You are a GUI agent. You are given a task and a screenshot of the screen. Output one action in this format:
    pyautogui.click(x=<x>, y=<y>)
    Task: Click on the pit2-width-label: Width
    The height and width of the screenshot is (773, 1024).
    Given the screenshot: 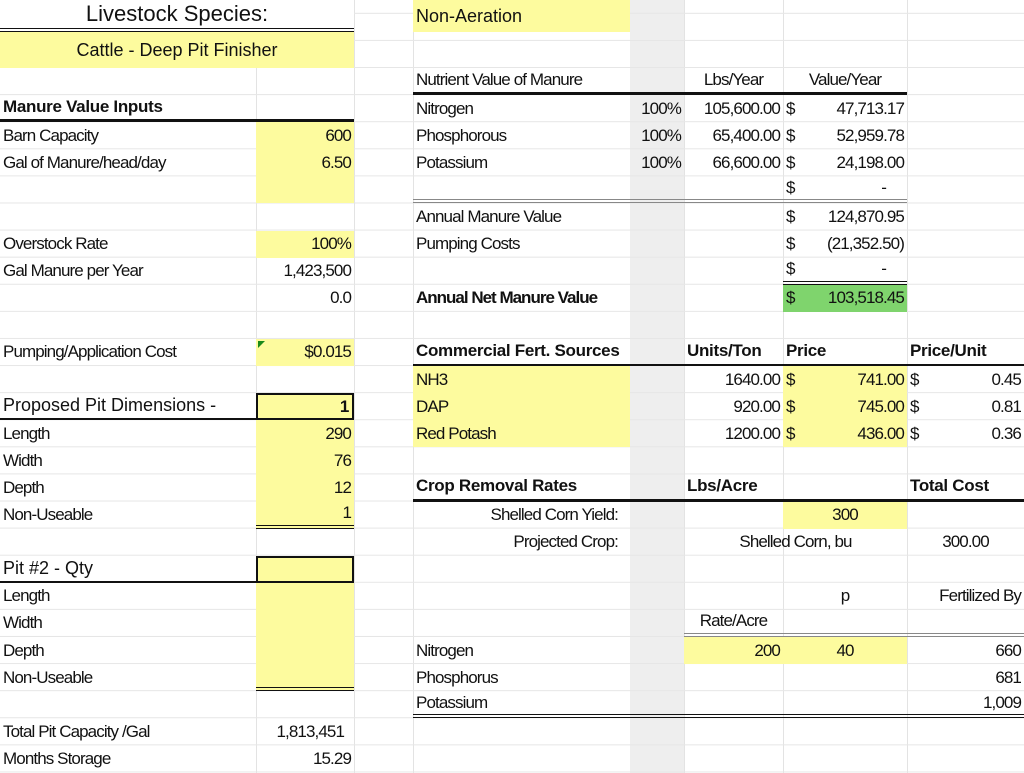 What is the action you would take?
    pyautogui.click(x=23, y=623)
    